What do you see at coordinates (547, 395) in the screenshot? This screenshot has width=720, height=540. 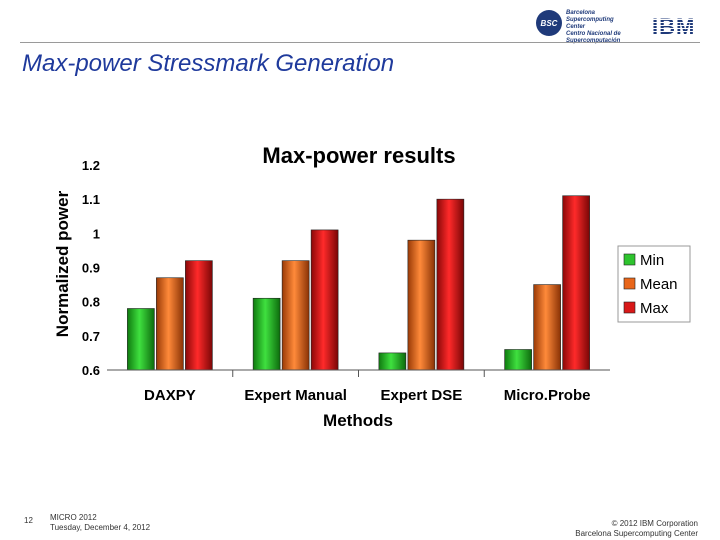 I see `x-tick-label: Micro.Probe` at bounding box center [547, 395].